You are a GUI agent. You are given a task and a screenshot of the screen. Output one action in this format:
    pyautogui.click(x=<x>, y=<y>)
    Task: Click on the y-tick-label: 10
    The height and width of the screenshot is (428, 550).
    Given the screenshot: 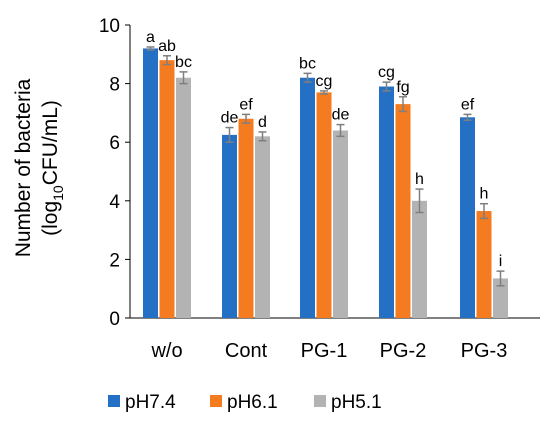 What is the action you would take?
    pyautogui.click(x=109, y=26)
    